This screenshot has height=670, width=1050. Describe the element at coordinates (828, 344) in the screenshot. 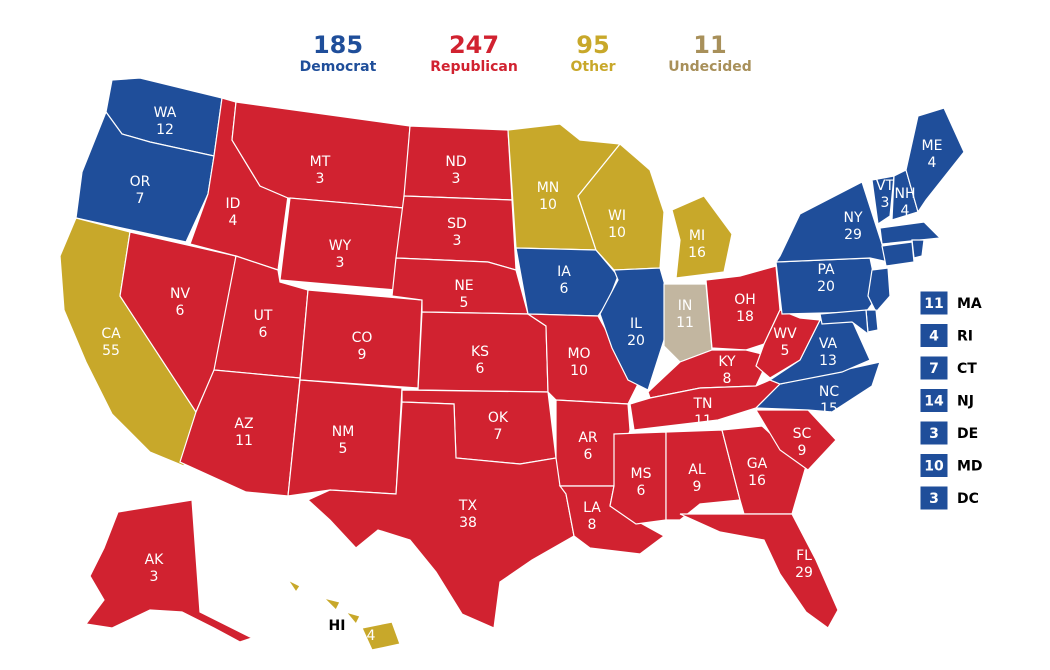

I see `state-abbr: VA` at that location.